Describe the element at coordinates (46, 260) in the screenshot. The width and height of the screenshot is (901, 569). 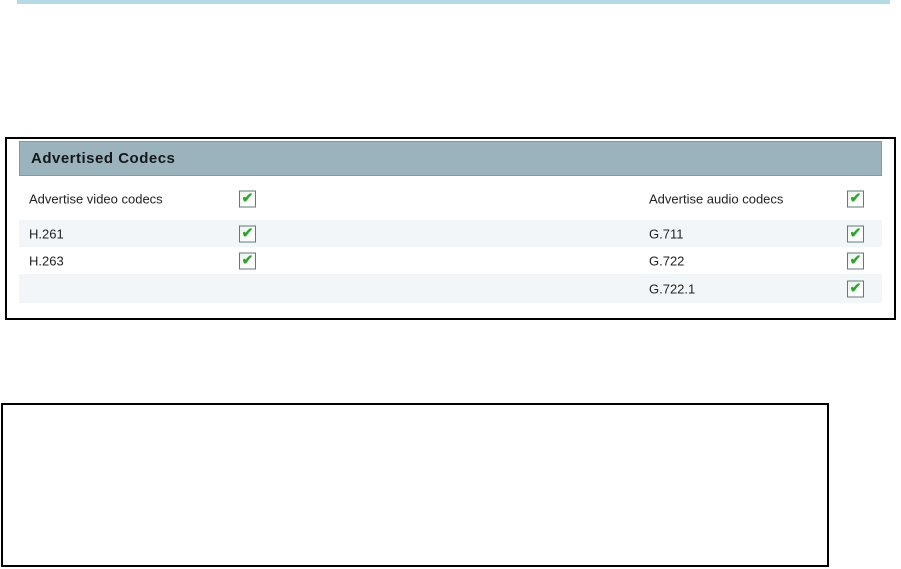
I see `h263-label: H.263` at that location.